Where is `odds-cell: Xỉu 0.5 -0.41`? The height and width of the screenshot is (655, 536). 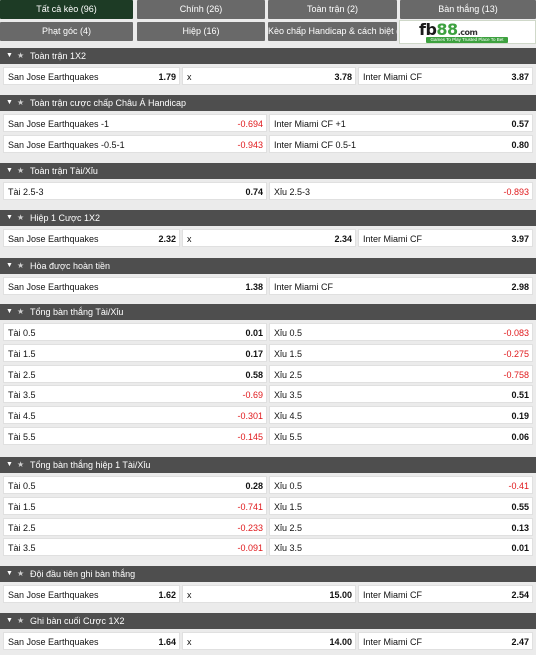 odds-cell: Xỉu 0.5 -0.41 is located at coordinates (401, 485).